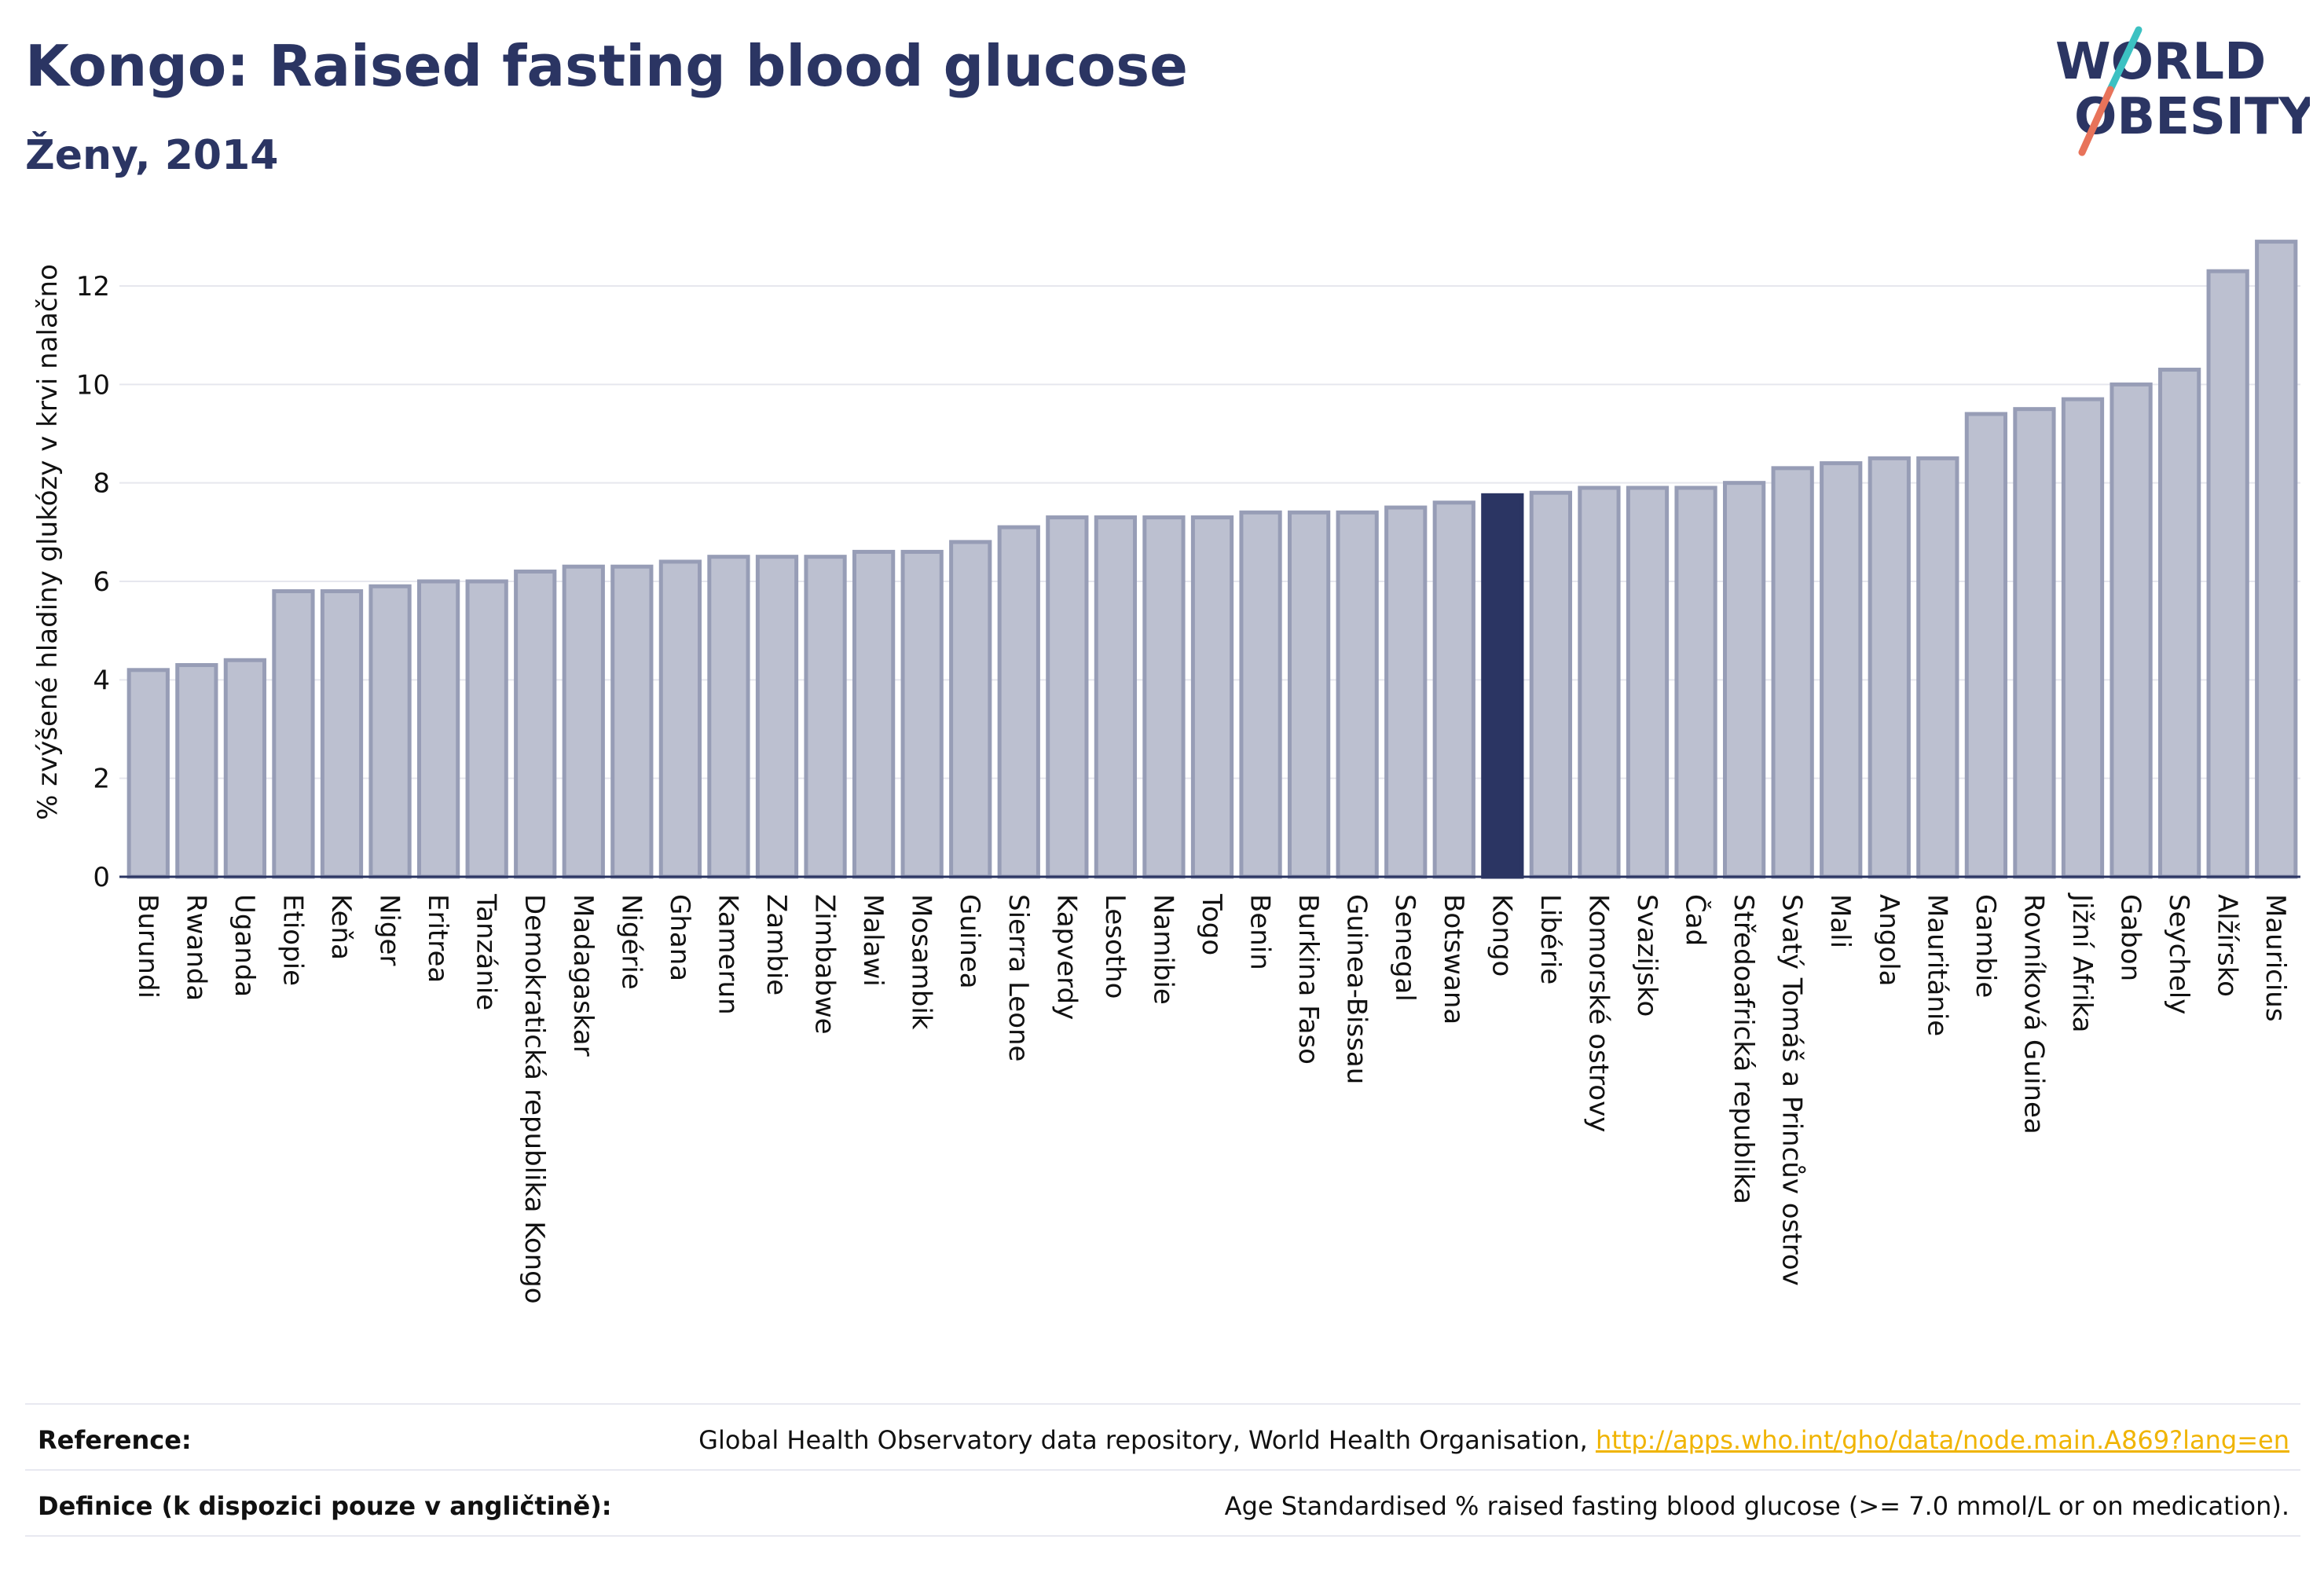  Describe the element at coordinates (48, 542) in the screenshot. I see `y-axis-label: % zvýšené hladiny glukózy v krvi nalačno` at that location.